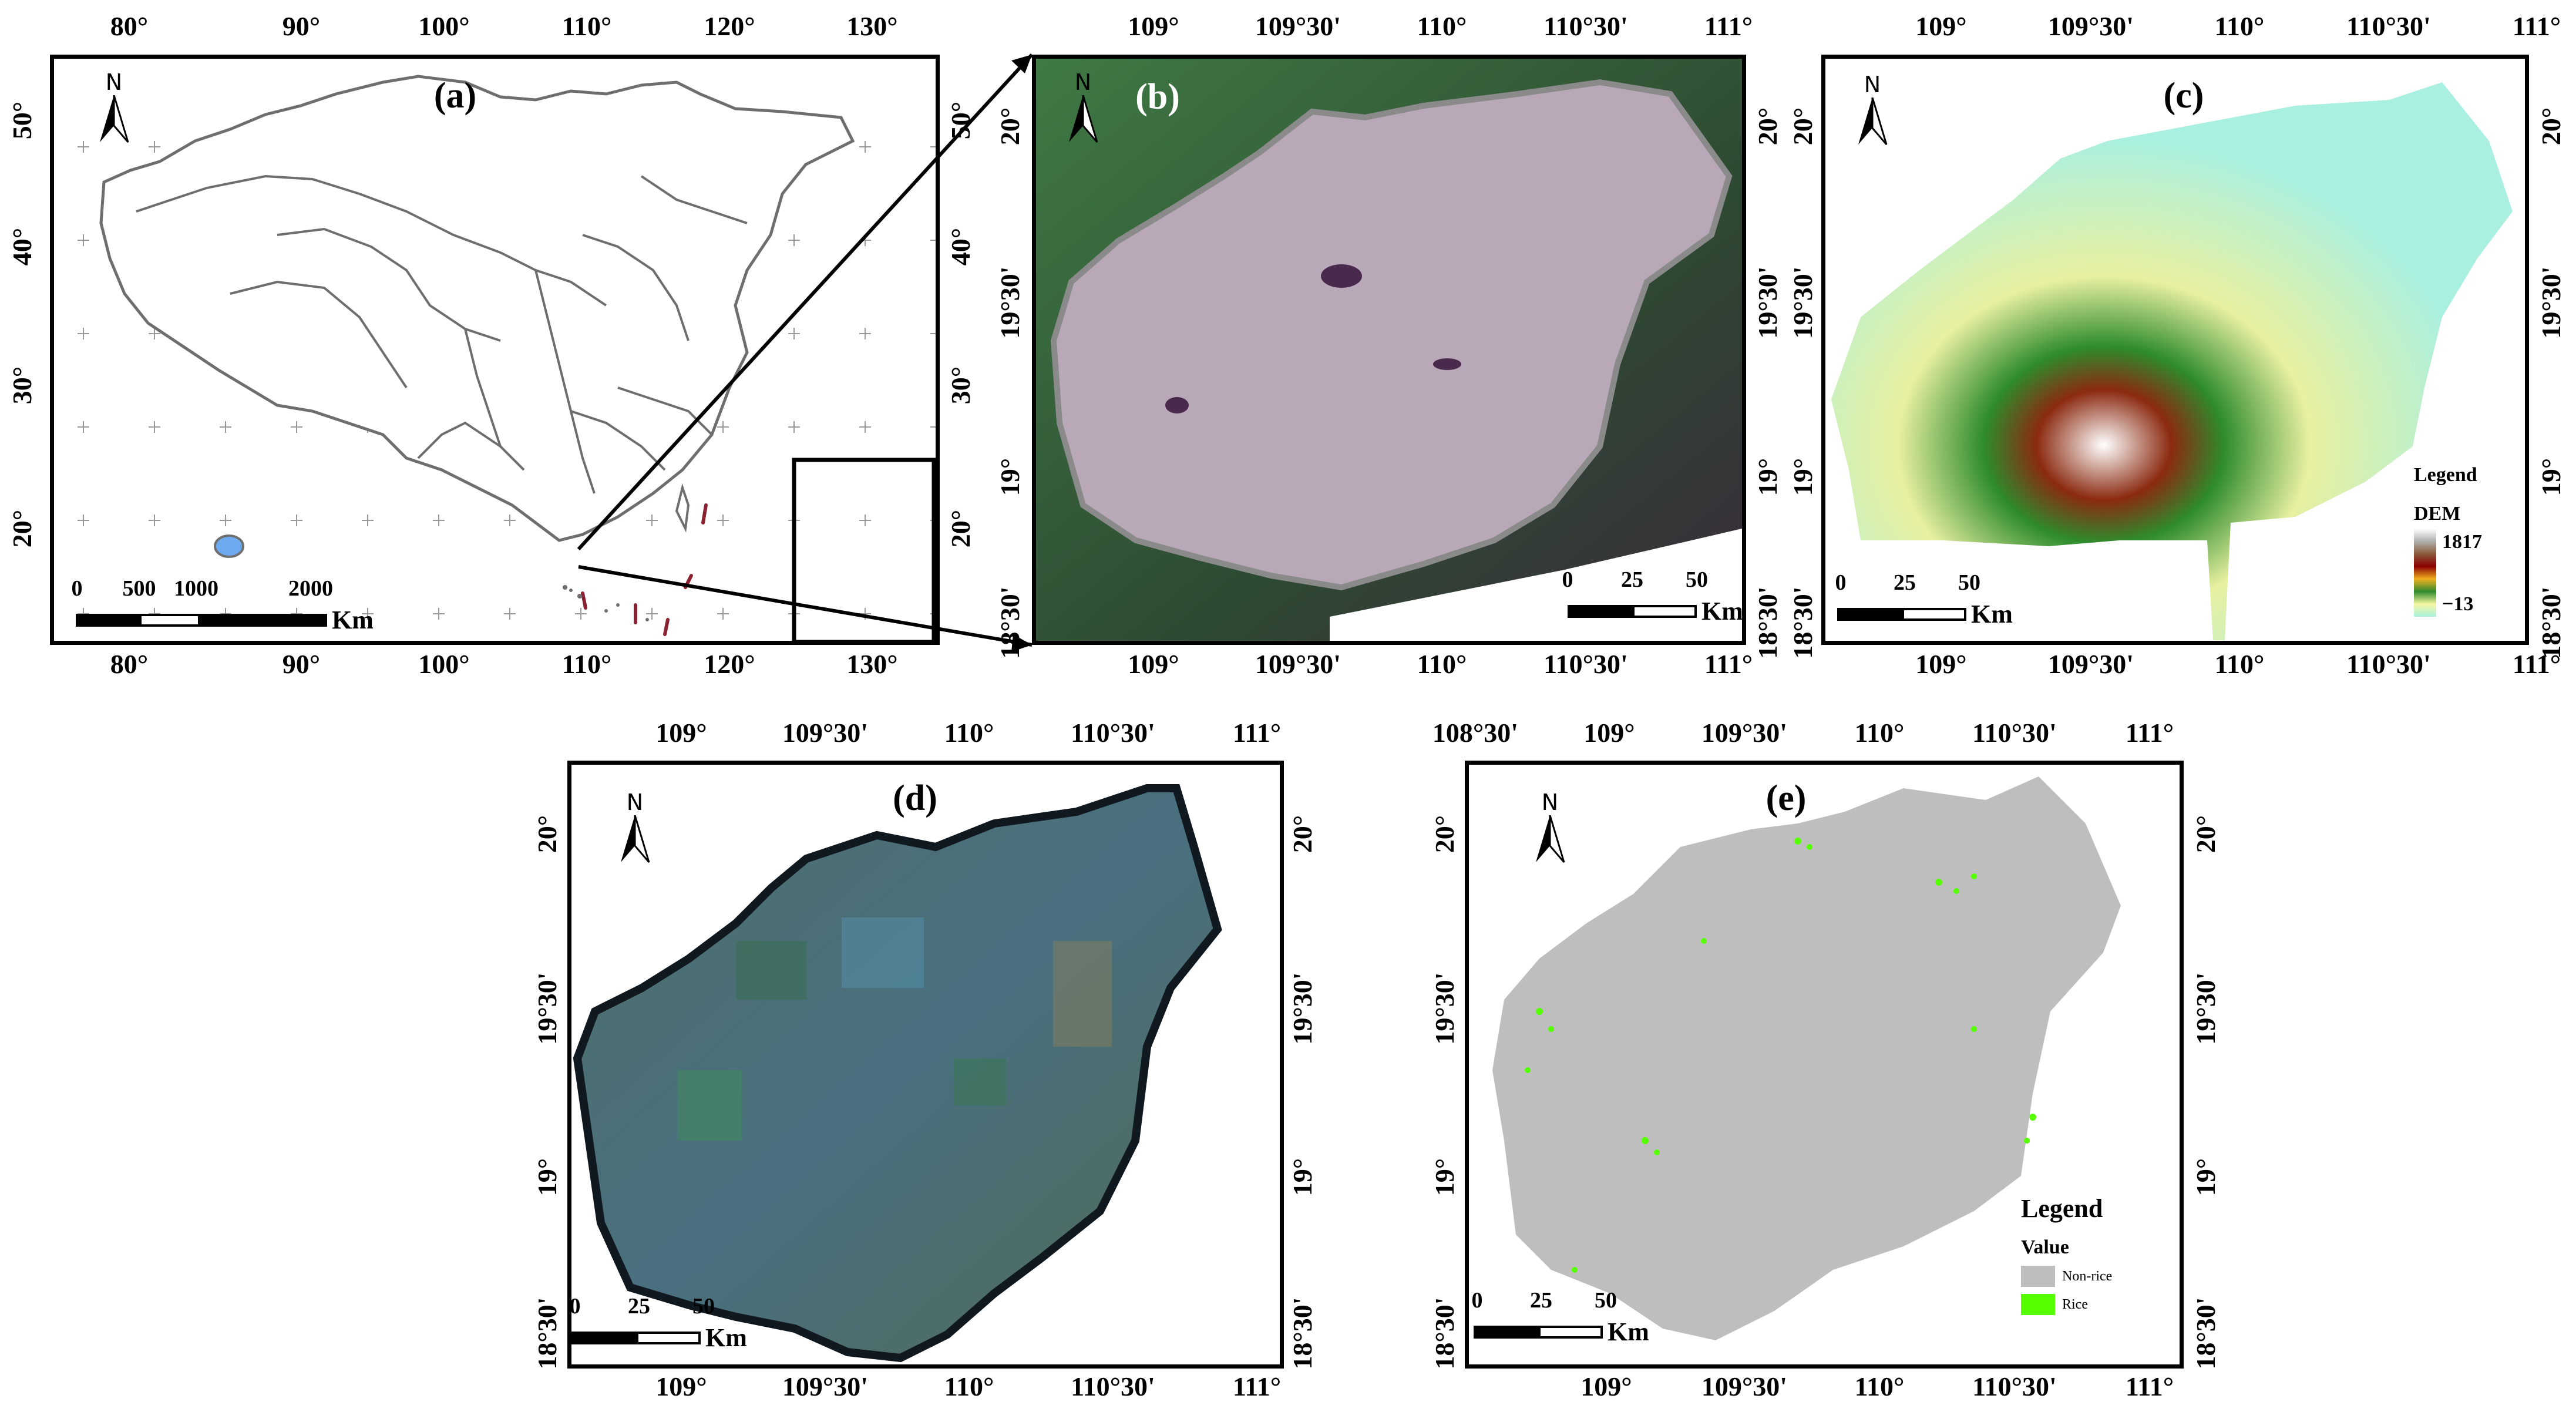  I want to click on north-arrow-d: N, so click(635, 831).